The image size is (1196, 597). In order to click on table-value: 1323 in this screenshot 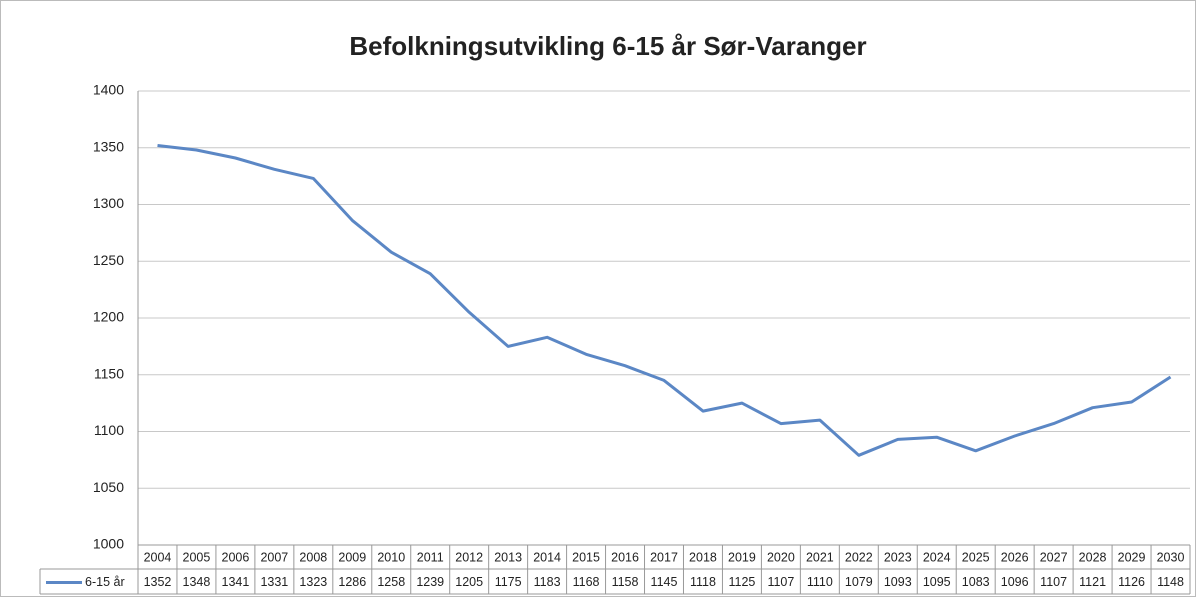, I will do `click(313, 582)`.